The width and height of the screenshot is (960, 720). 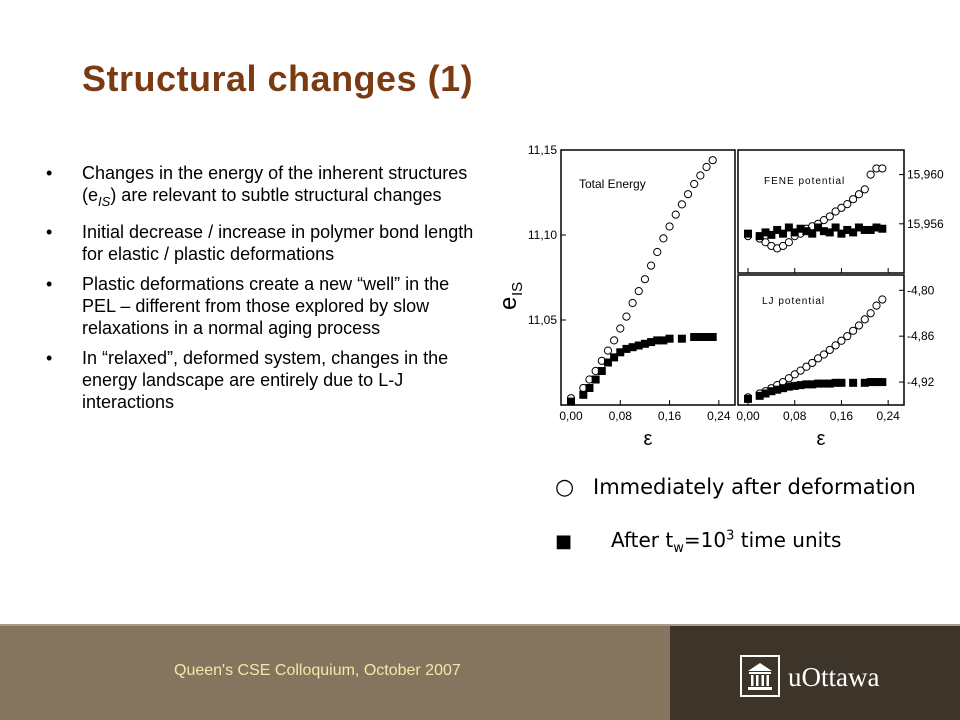 What do you see at coordinates (317, 670) in the screenshot?
I see `footer-caption: Queen's CSE Colloquium, October 2007` at bounding box center [317, 670].